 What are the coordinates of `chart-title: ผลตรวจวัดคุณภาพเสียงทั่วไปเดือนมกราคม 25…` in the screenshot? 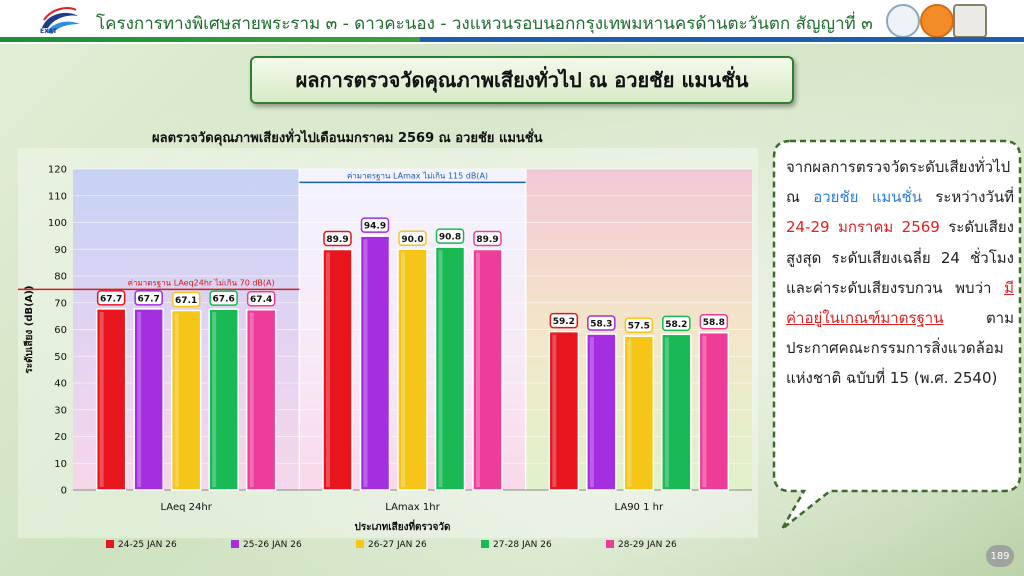 It's located at (347, 138).